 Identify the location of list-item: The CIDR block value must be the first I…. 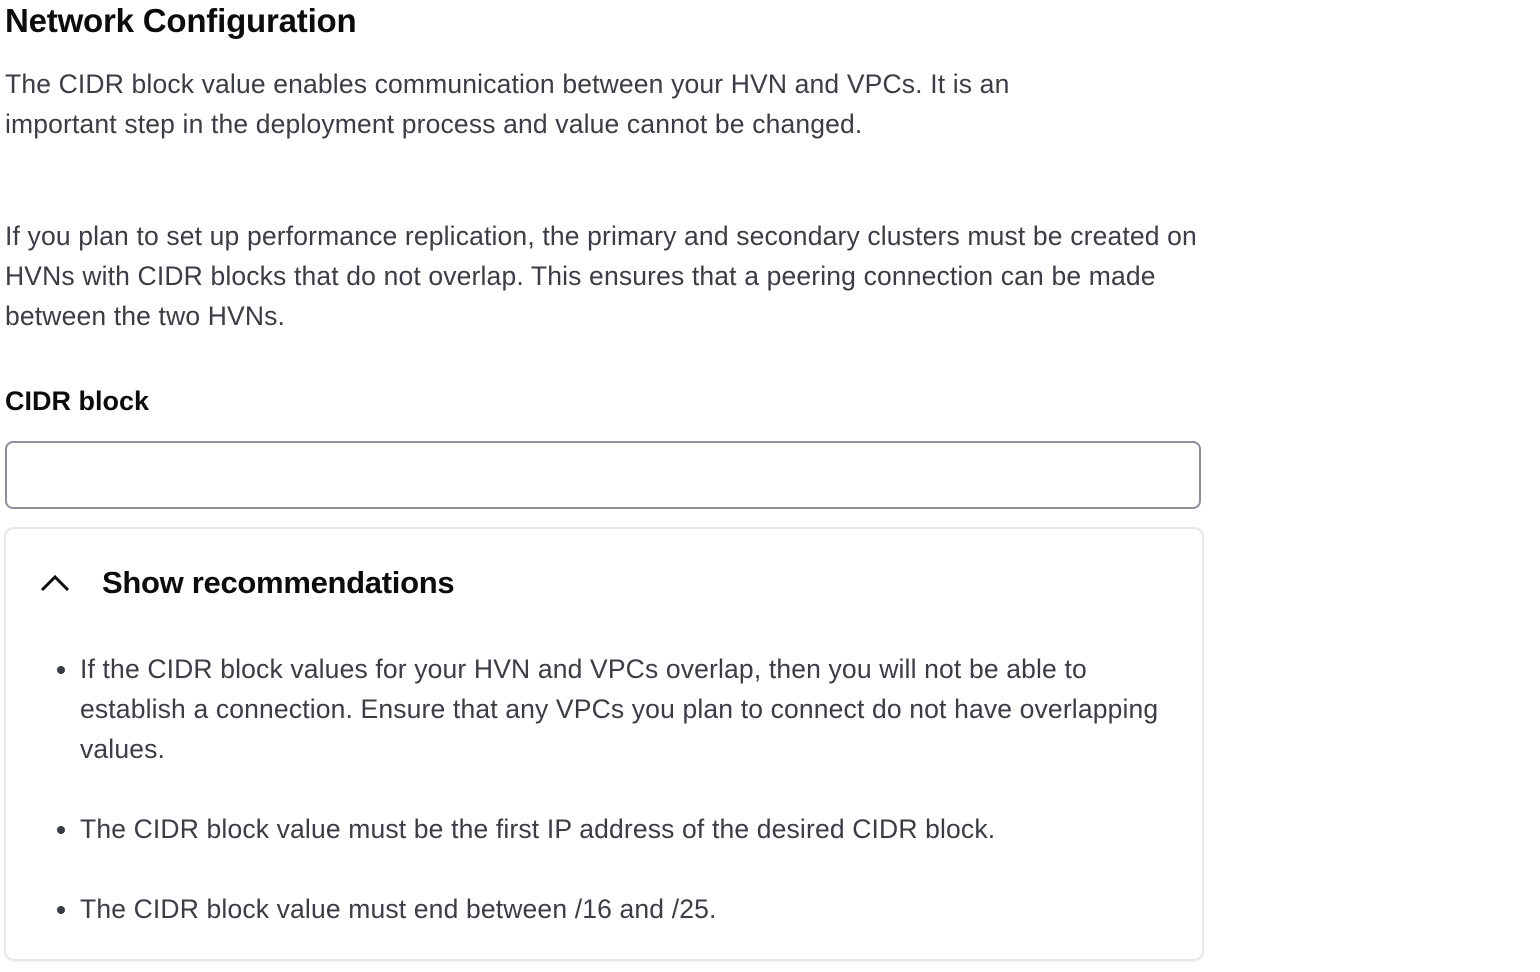
(630, 829).